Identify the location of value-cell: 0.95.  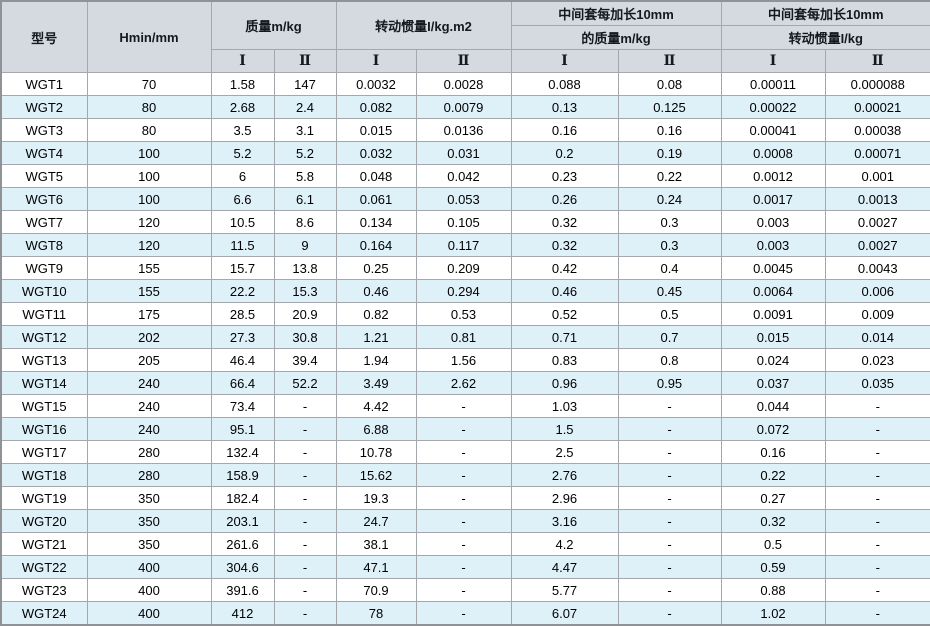
(669, 383).